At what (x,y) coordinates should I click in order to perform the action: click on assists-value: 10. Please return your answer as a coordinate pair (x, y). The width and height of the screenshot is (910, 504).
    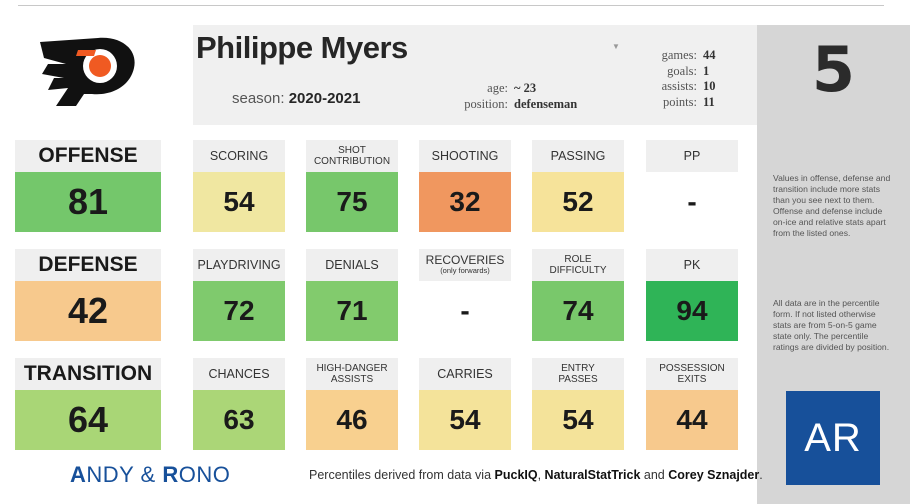
    Looking at the image, I should click on (709, 86).